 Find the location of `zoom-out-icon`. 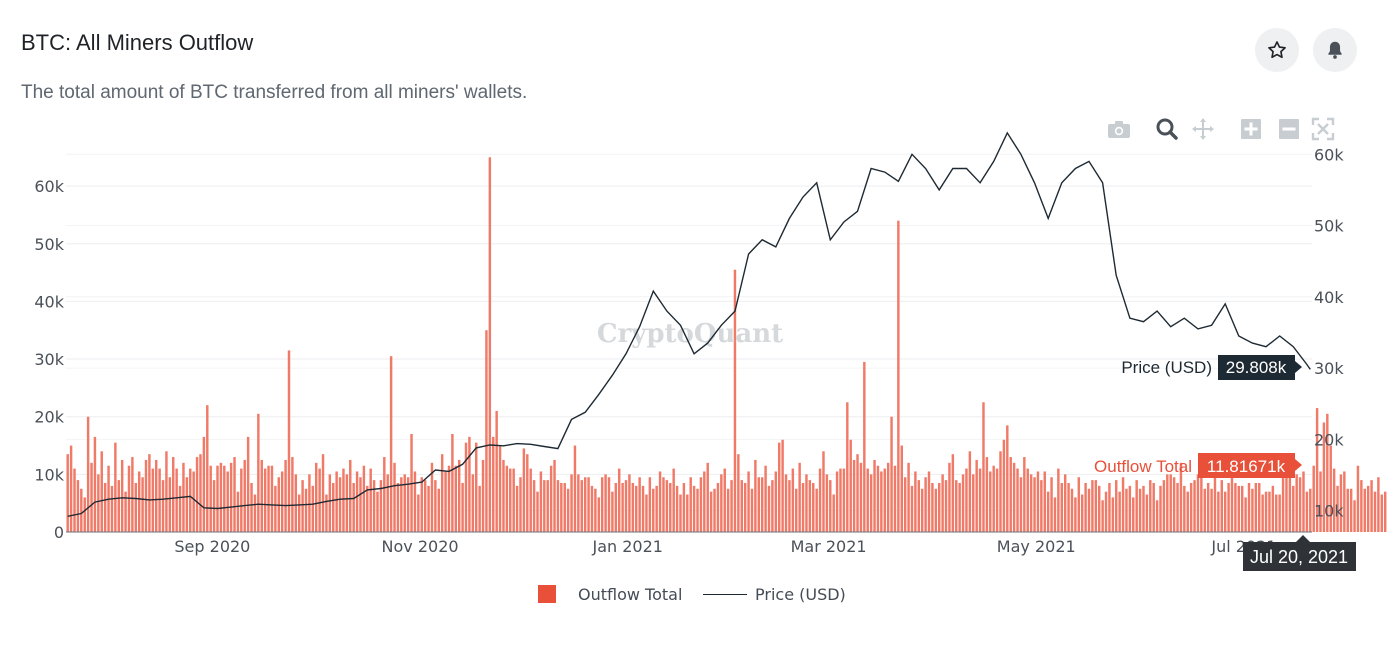

zoom-out-icon is located at coordinates (1289, 129).